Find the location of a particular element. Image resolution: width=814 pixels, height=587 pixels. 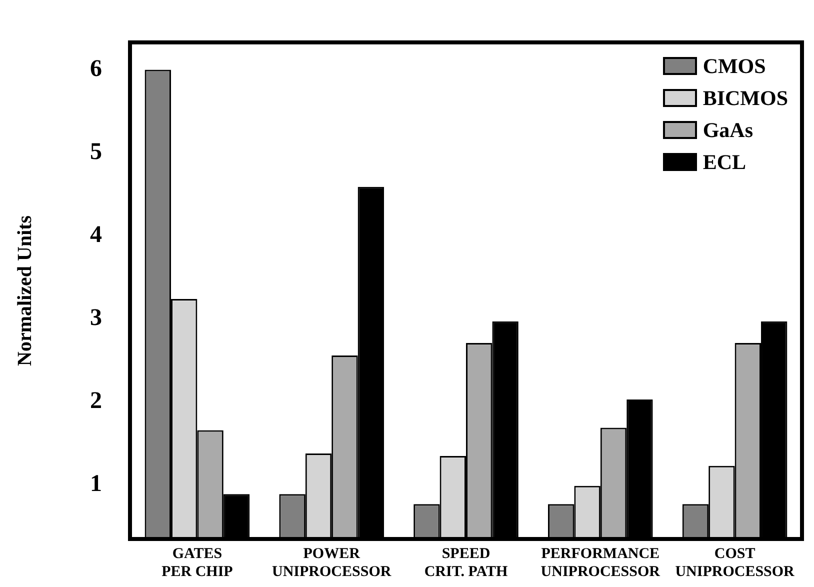

y-tick-label: 4 is located at coordinates (96, 235).